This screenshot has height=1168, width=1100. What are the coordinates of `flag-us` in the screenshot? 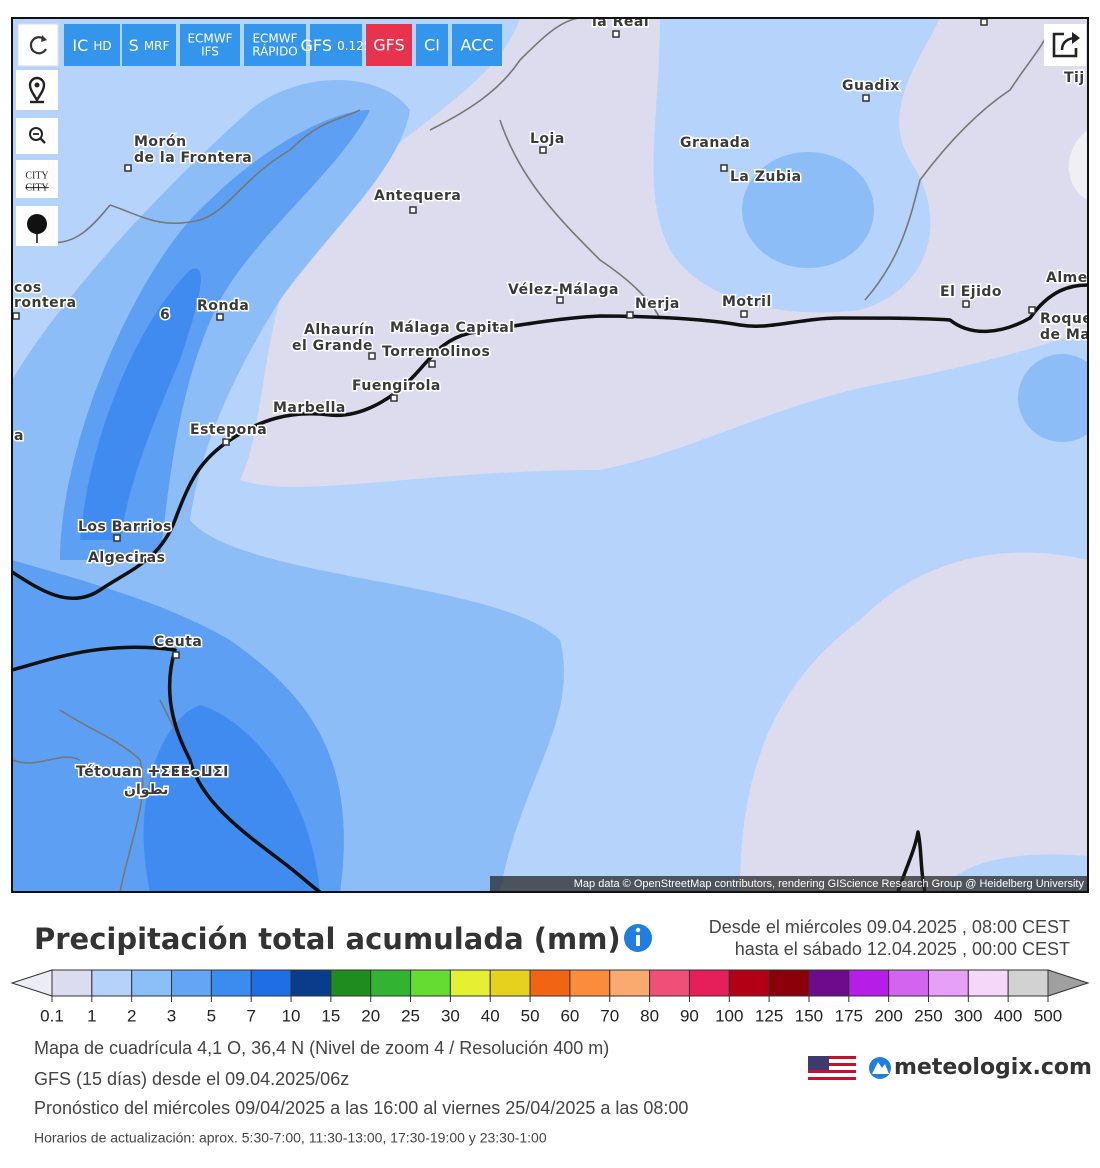 It's located at (832, 1069).